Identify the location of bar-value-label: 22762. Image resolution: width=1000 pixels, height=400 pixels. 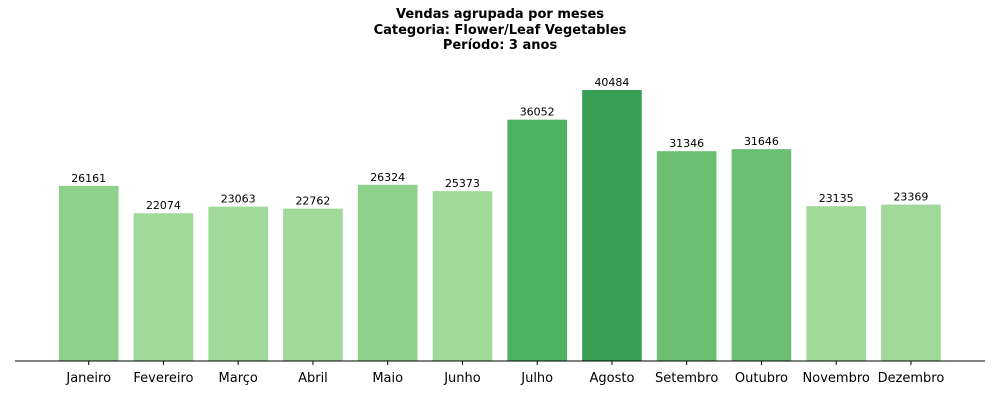
(312, 201).